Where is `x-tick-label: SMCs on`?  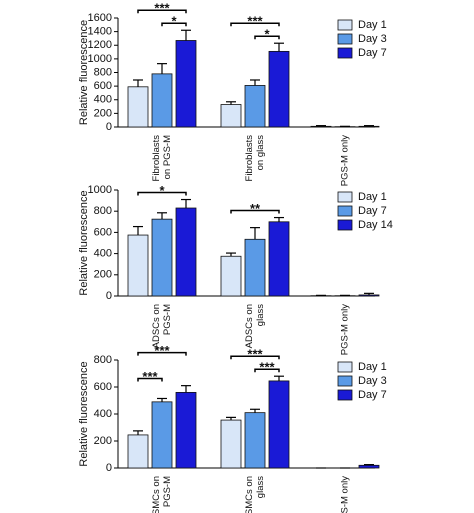
x-tick-label: SMCs on is located at coordinates (249, 494).